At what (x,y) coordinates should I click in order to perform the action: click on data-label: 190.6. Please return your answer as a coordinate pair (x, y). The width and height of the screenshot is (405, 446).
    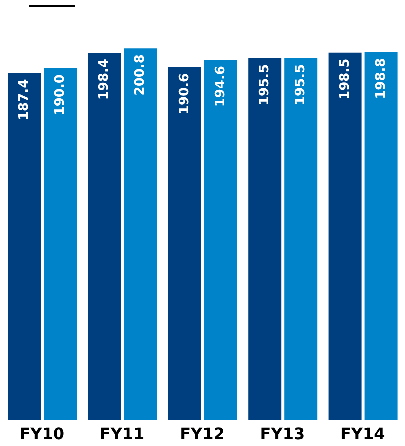
    Looking at the image, I should click on (184, 94).